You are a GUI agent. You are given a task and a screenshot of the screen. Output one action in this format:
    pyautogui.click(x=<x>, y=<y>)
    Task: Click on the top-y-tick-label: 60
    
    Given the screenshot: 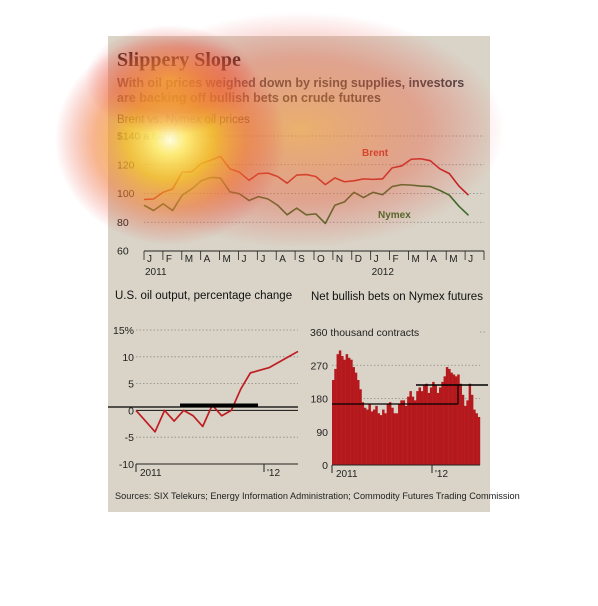 What is the action you would take?
    pyautogui.click(x=123, y=252)
    